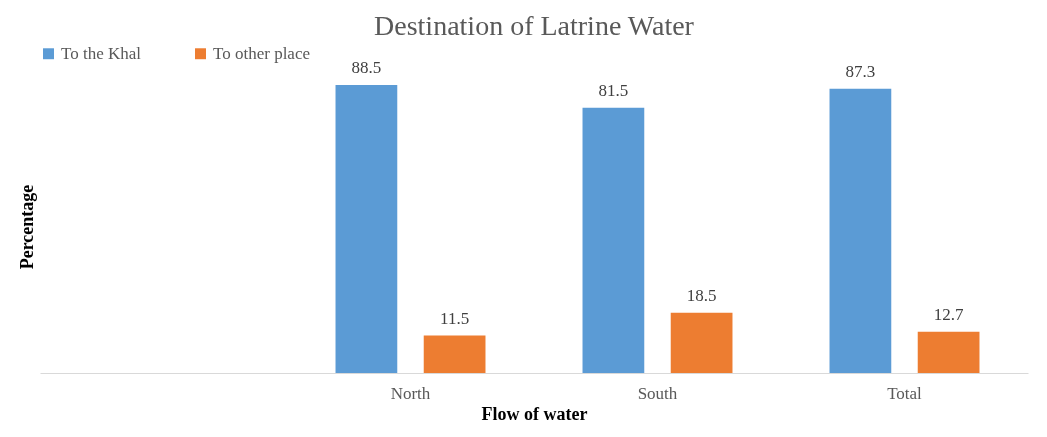  I want to click on data-label: 81.5, so click(613, 90).